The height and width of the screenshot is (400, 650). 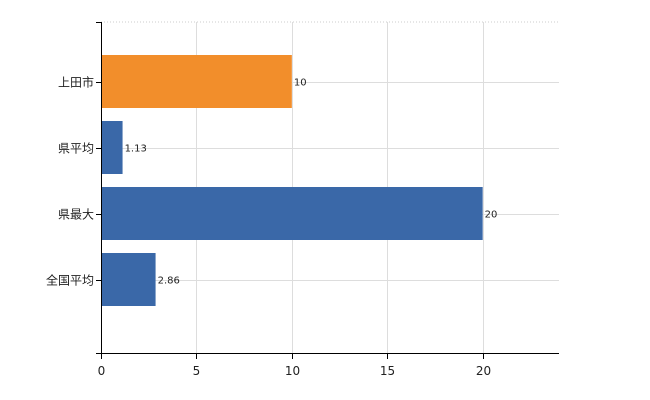 What do you see at coordinates (483, 371) in the screenshot?
I see `x-tick-label: 20` at bounding box center [483, 371].